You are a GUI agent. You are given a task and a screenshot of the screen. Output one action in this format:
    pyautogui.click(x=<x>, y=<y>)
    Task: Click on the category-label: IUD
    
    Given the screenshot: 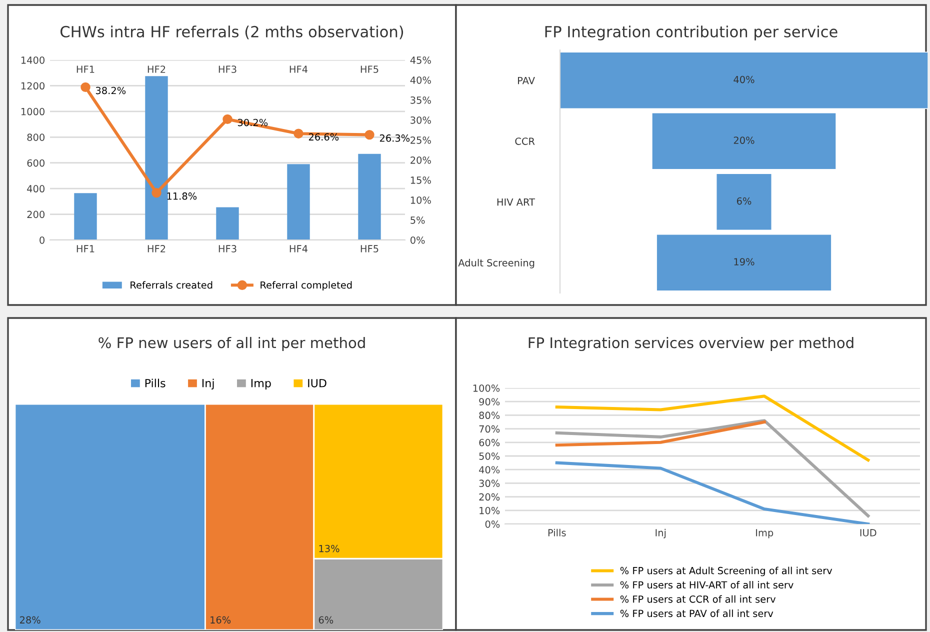 What is the action you would take?
    pyautogui.click(x=317, y=383)
    